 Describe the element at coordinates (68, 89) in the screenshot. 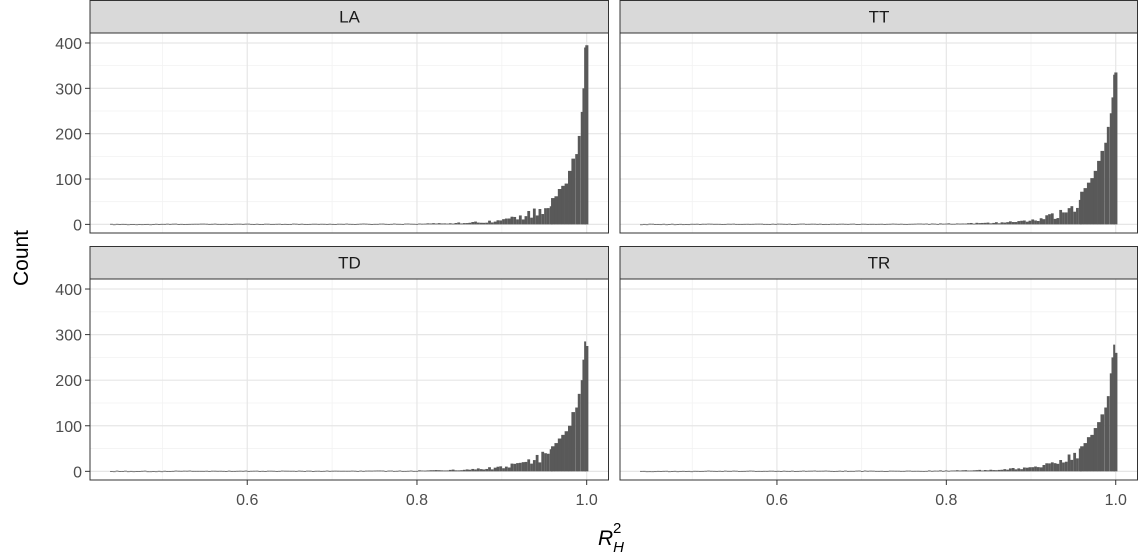

I see `y-tick-label: 300` at that location.